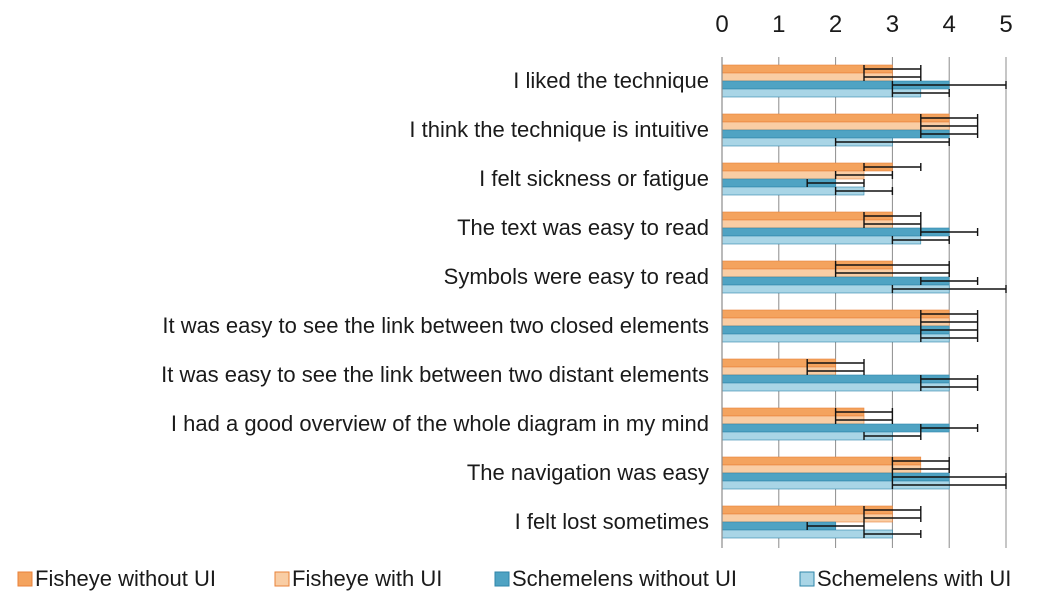 Image resolution: width=1058 pixels, height=605 pixels. I want to click on category-label: Symbols were easy to read, so click(576, 276).